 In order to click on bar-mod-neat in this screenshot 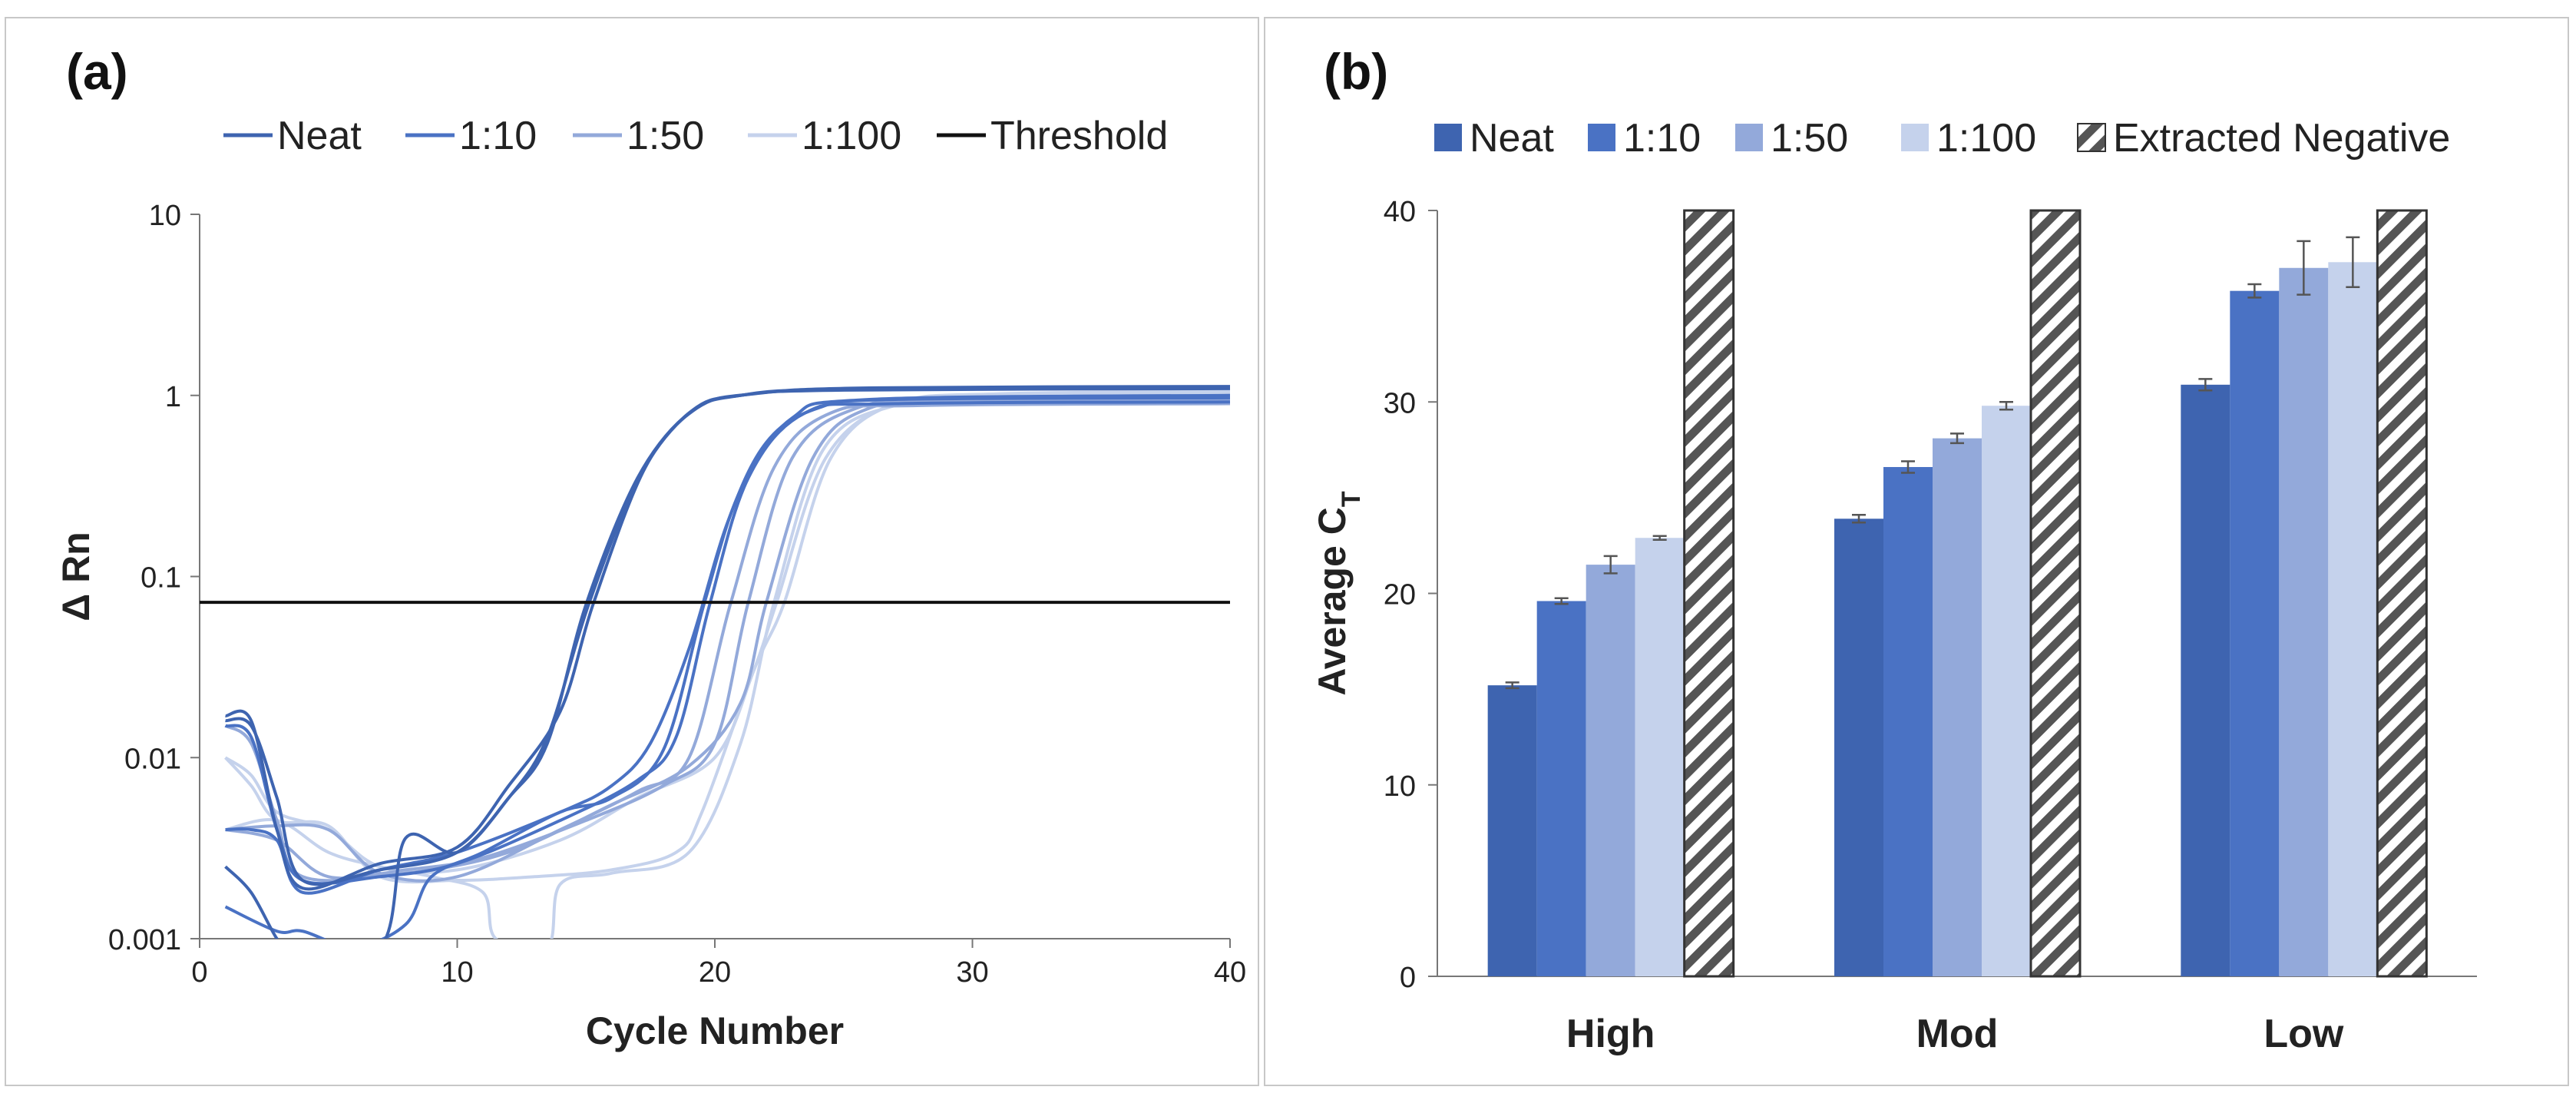, I will do `click(1859, 748)`.